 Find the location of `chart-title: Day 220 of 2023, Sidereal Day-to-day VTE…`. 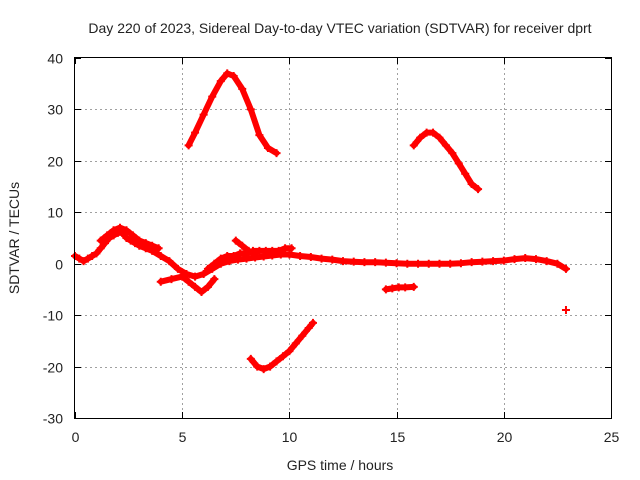

chart-title: Day 220 of 2023, Sidereal Day-to-day VTE… is located at coordinates (339, 28).